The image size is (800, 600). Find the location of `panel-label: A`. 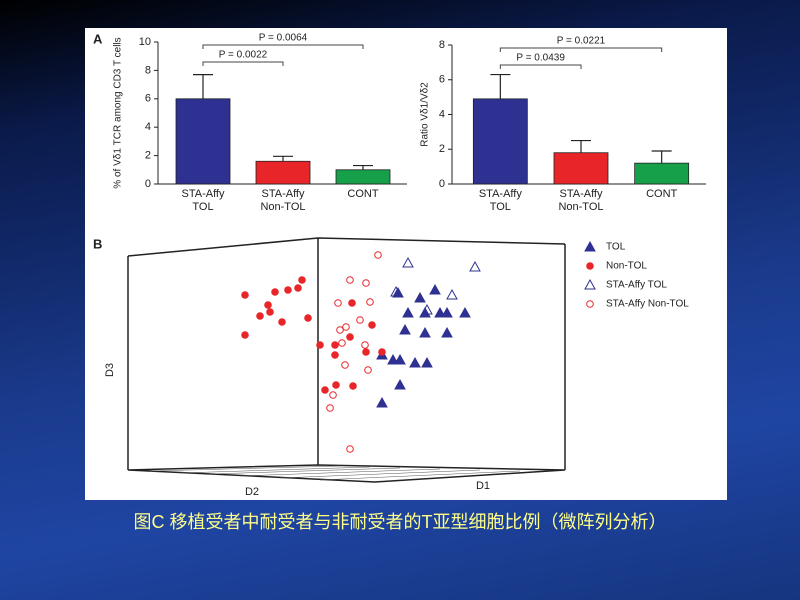

panel-label: A is located at coordinates (98, 38).